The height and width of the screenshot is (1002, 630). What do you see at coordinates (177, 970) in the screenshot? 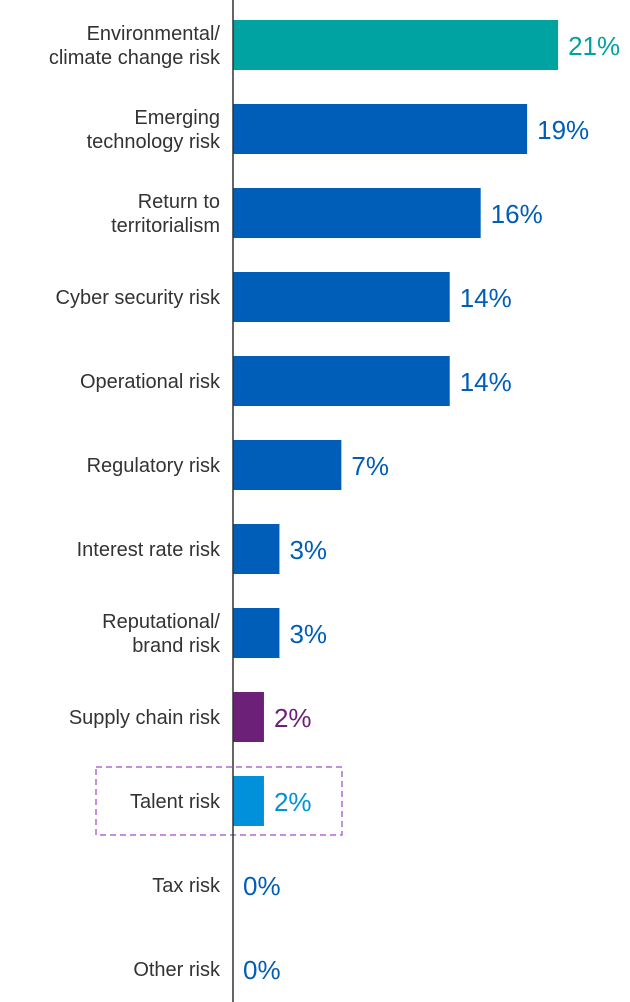
I see `category-label: Other risk` at bounding box center [177, 970].